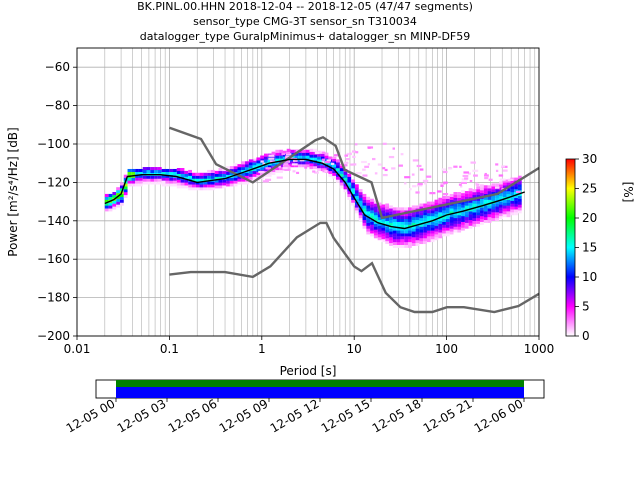 The width and height of the screenshot is (640, 484). What do you see at coordinates (193, 415) in the screenshot?
I see `timeline-tick-label: 12-05 06` at bounding box center [193, 415].